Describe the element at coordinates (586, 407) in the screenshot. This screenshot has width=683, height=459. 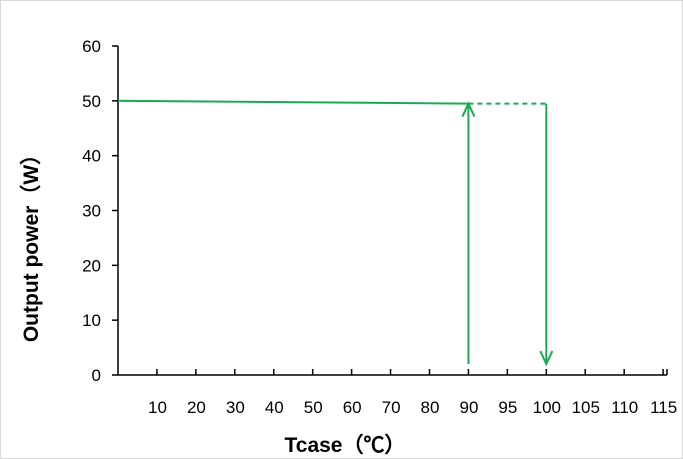
I see `x-tick-label: 105` at that location.